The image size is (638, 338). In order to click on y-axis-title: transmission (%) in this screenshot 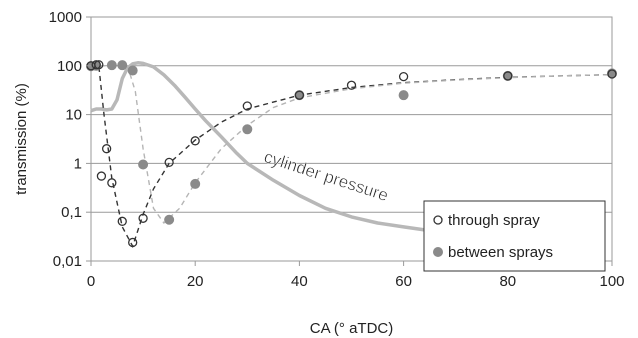, I will do `click(21, 139)`.